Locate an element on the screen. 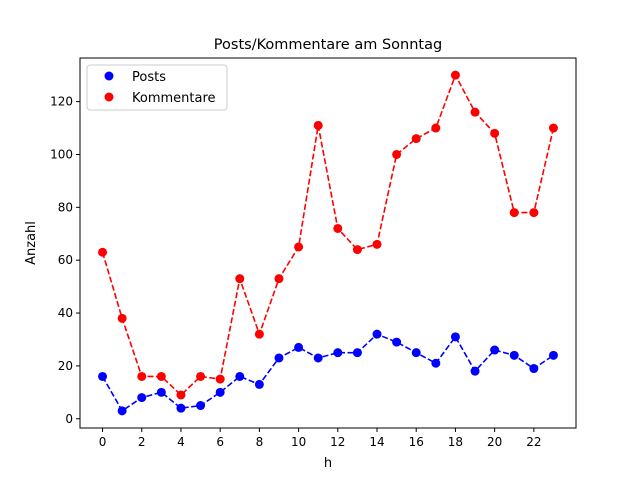 The height and width of the screenshot is (484, 640). chart-title: Posts/Kommentare am Sonntag is located at coordinates (328, 45).